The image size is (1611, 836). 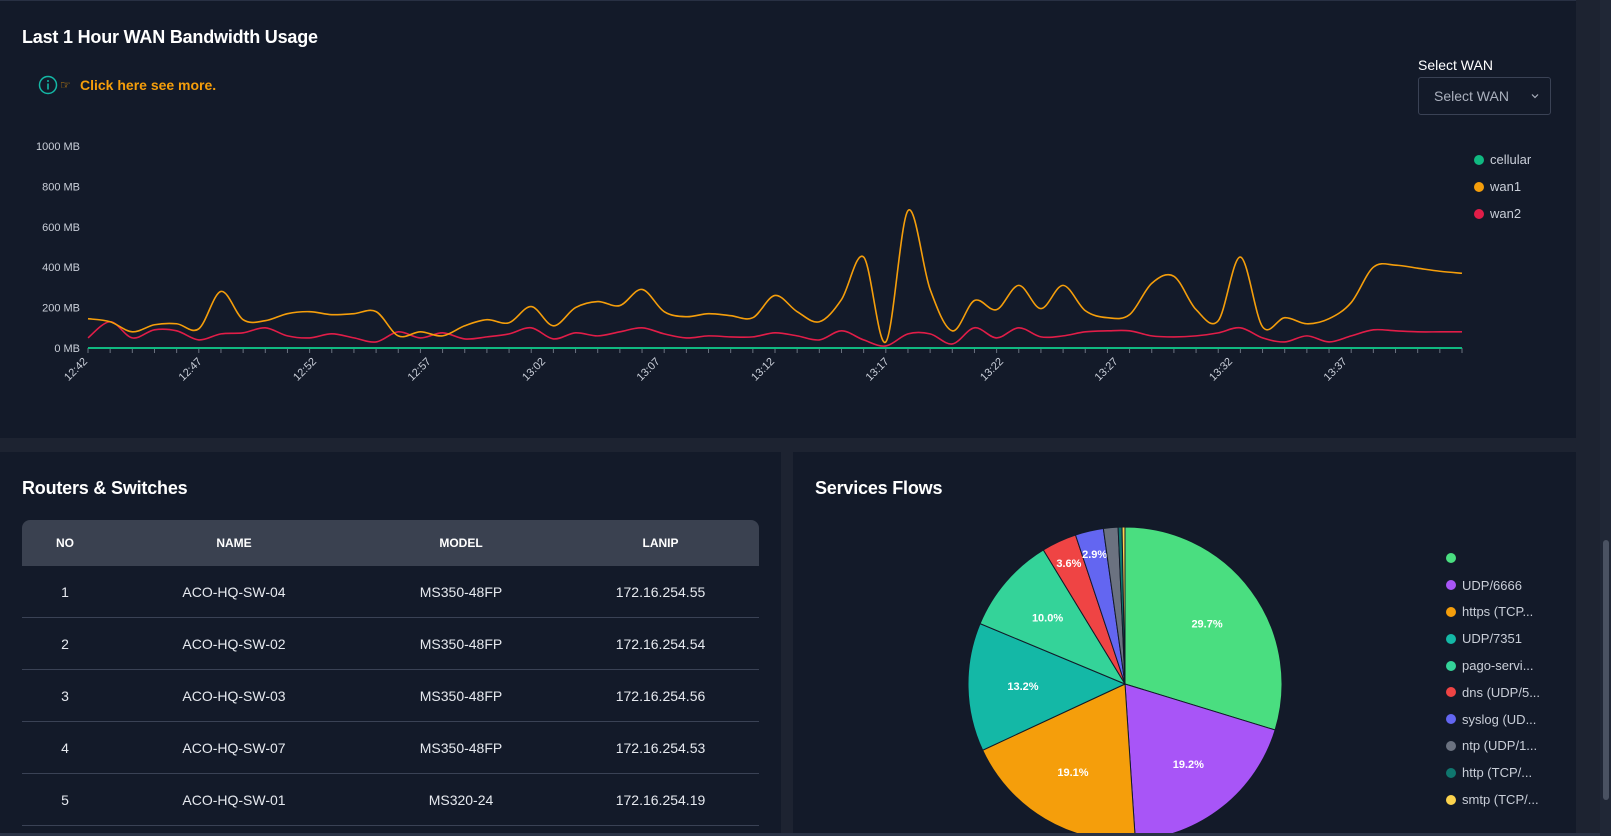 What do you see at coordinates (1068, 564) in the screenshot?
I see `pie-slice-label: 3.6%` at bounding box center [1068, 564].